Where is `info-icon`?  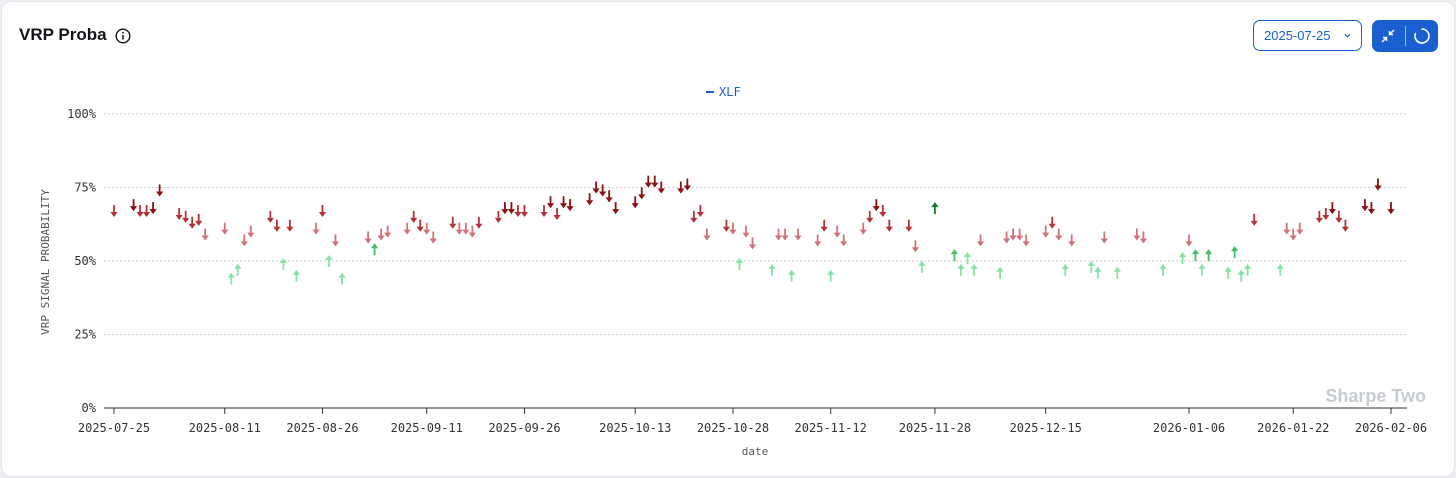
info-icon is located at coordinates (123, 36).